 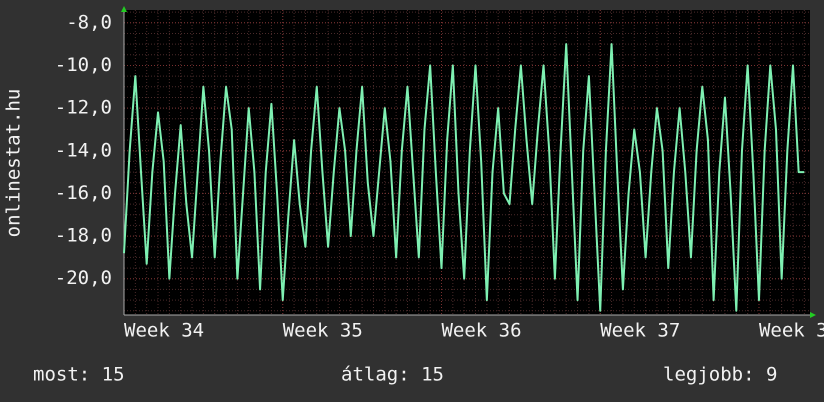 I want to click on legend-average: átlag: 15, so click(x=392, y=375).